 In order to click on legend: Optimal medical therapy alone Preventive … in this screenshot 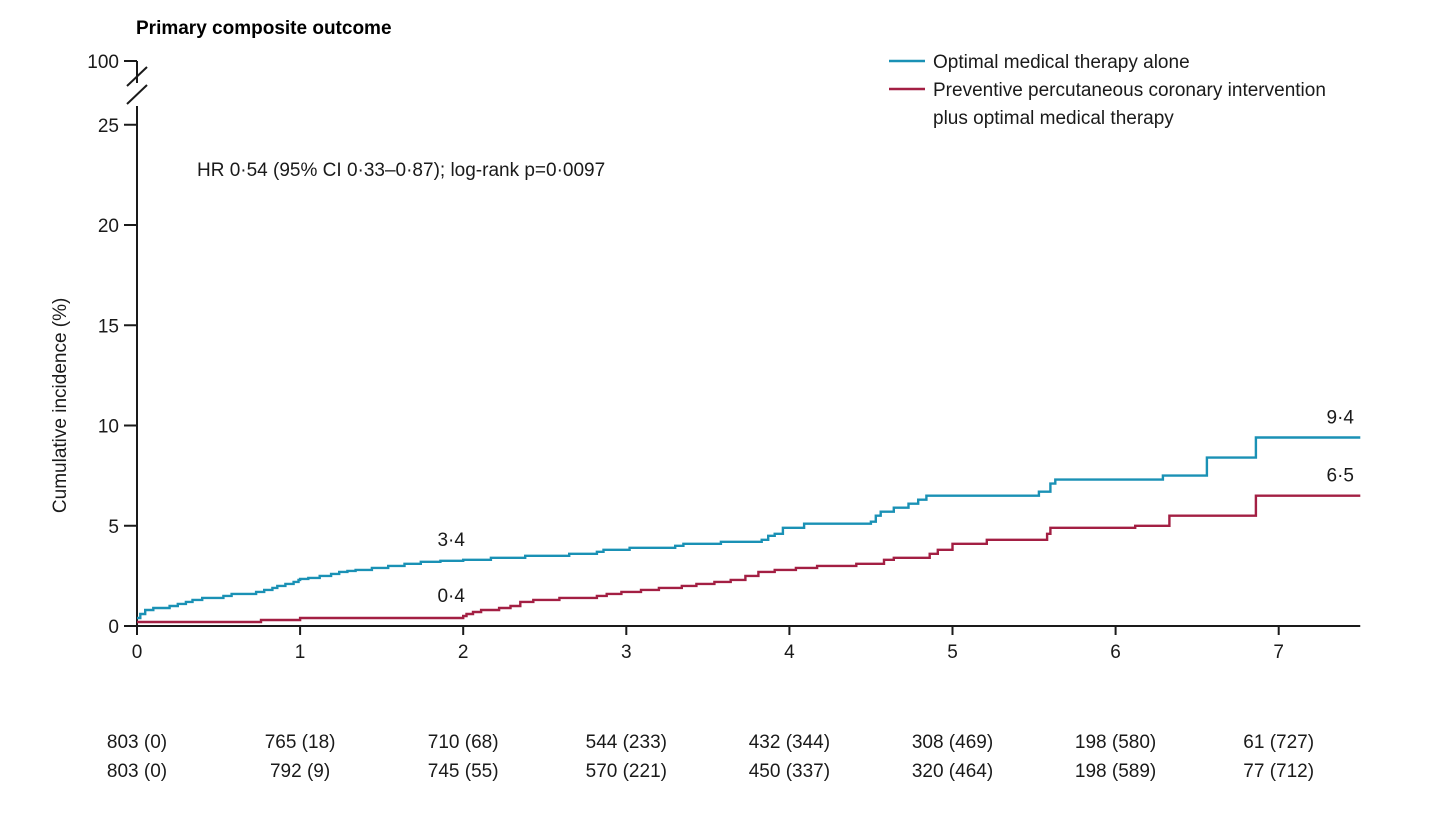, I will do `click(1107, 90)`.